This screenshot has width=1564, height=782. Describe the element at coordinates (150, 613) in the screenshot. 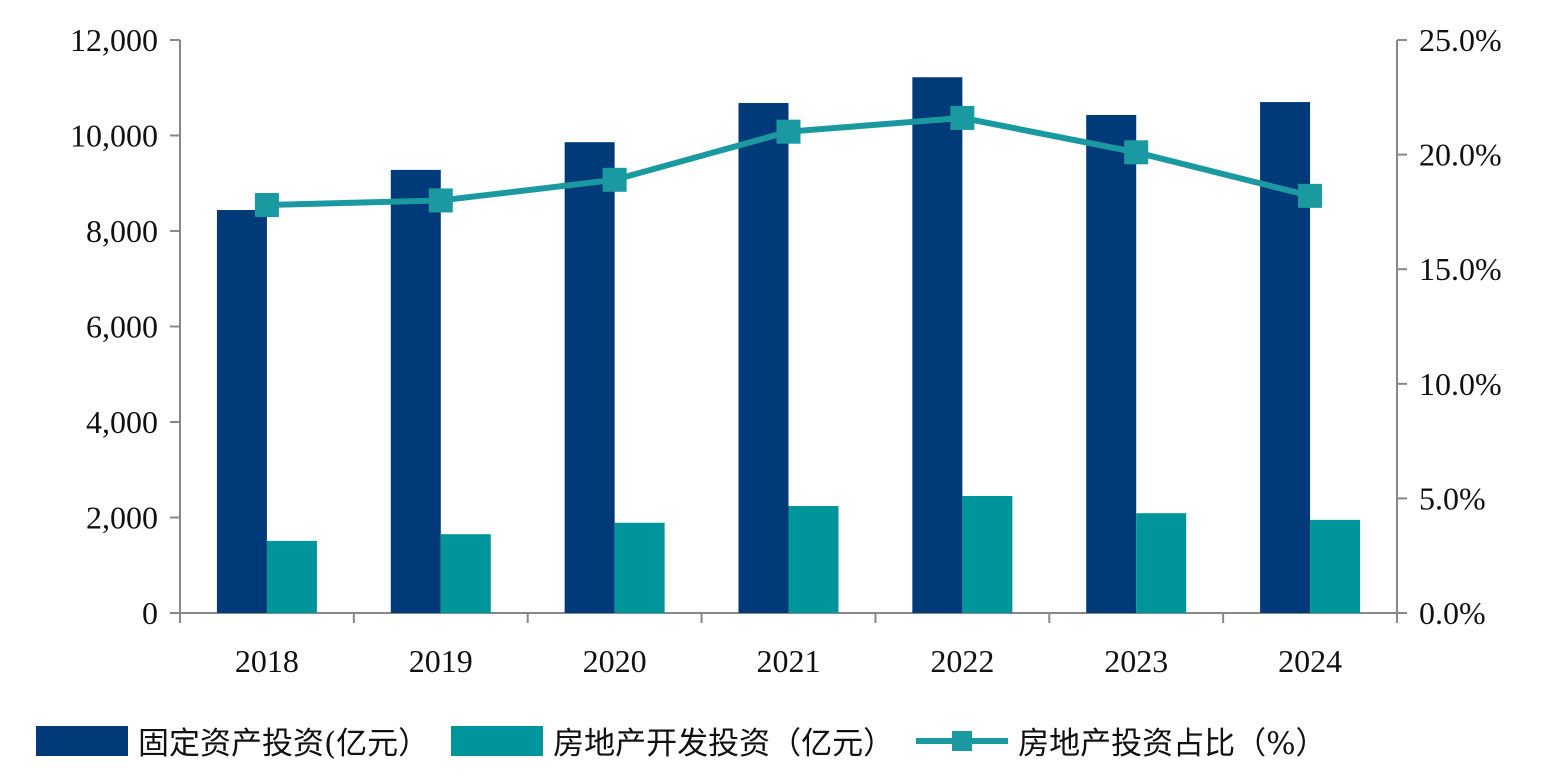

I see `left-tick-label: 0` at that location.